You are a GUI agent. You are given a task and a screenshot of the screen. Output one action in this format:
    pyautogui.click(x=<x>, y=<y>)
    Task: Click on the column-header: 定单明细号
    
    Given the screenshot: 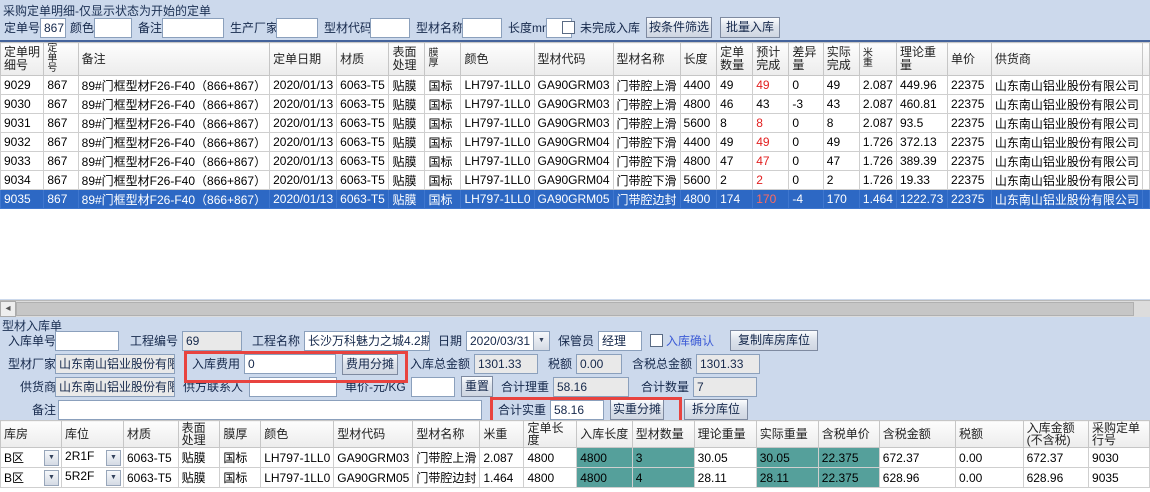 What is the action you would take?
    pyautogui.click(x=22, y=59)
    